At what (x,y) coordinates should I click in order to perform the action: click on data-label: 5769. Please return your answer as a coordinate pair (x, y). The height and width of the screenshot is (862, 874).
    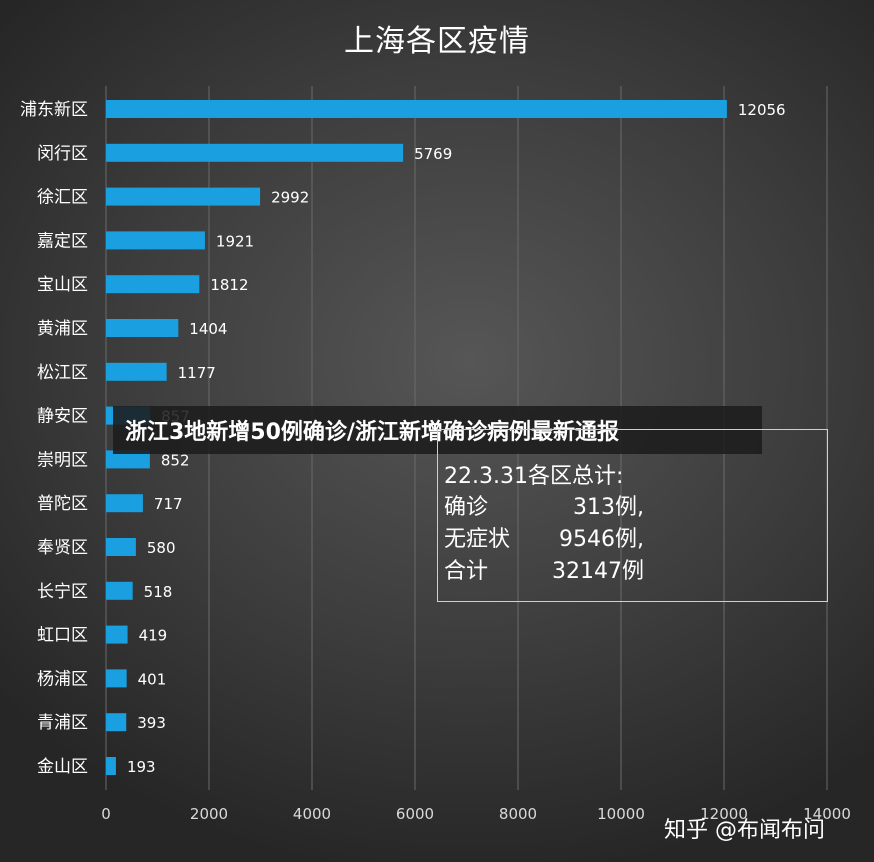
    Looking at the image, I should click on (433, 154).